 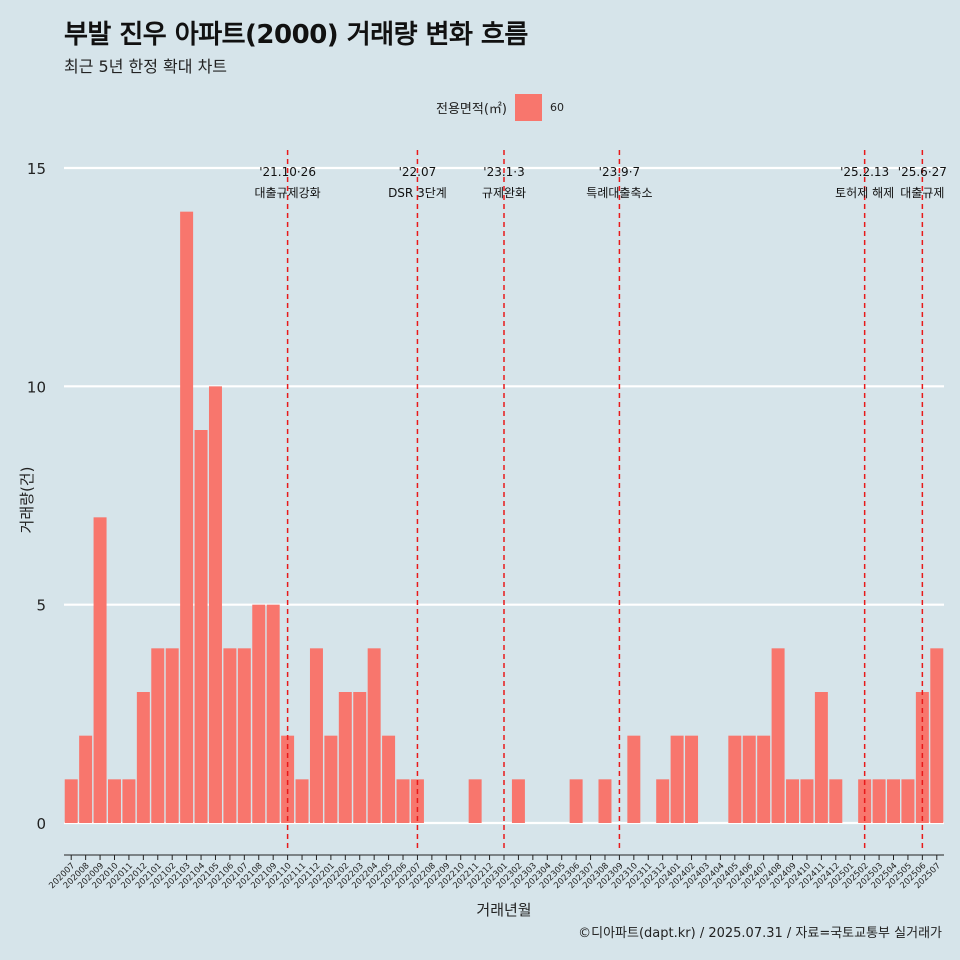 What do you see at coordinates (619, 172) in the screenshot?
I see `annotation-date: '23.9·7` at bounding box center [619, 172].